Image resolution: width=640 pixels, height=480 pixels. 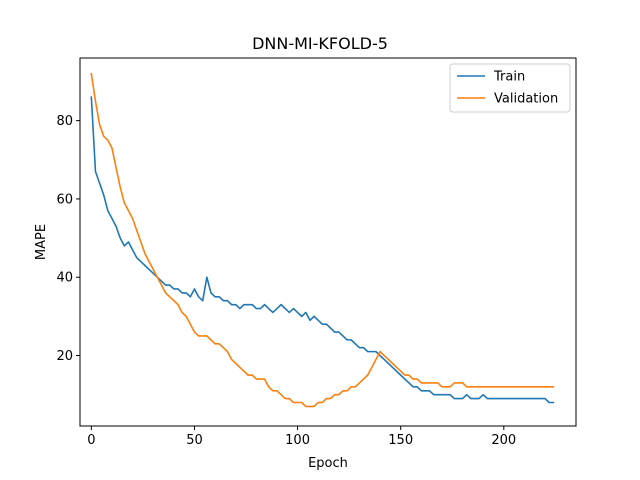 What do you see at coordinates (510, 88) in the screenshot?
I see `legend: Train Validation` at bounding box center [510, 88].